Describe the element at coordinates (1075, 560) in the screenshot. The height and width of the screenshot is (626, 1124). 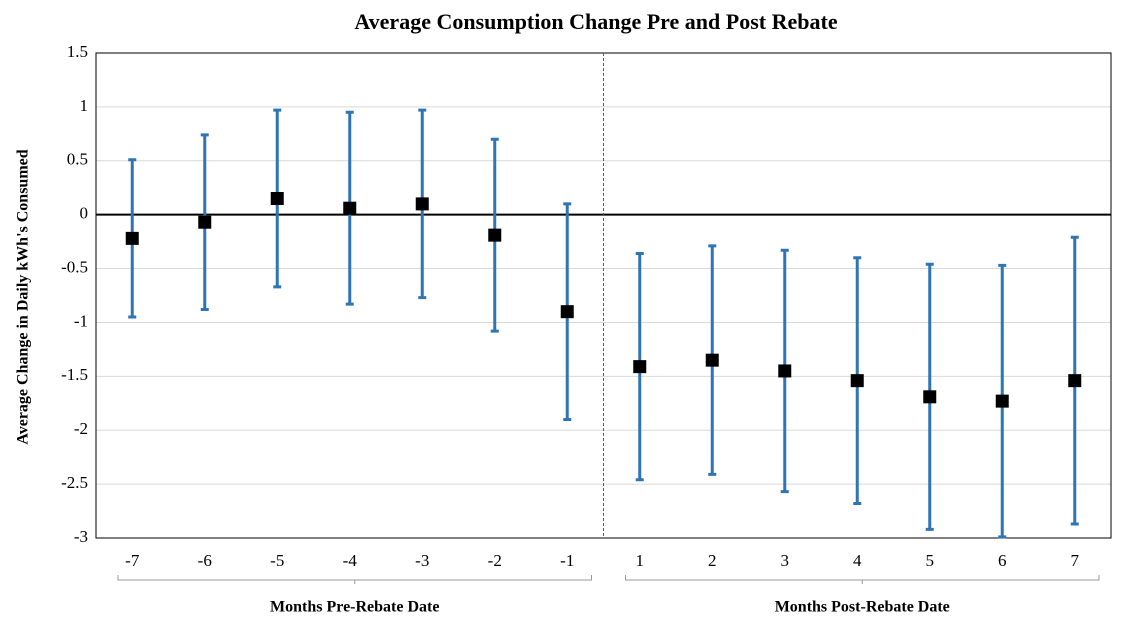
I see `x-tick-label: 7` at that location.